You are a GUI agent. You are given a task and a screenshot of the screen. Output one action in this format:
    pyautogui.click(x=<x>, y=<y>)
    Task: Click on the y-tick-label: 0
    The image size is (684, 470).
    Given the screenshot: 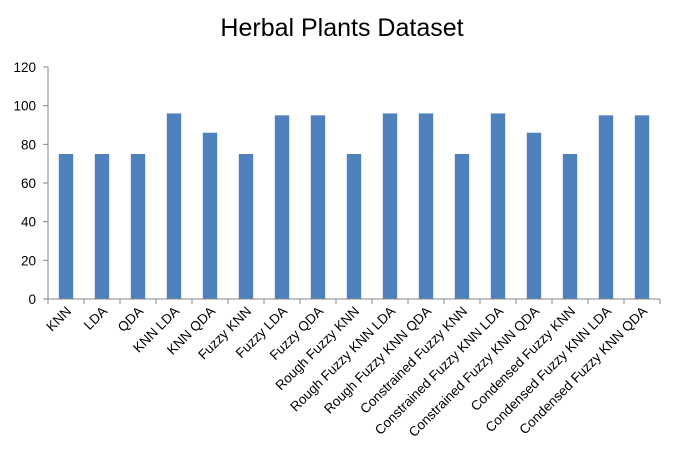 What is the action you would take?
    pyautogui.click(x=32, y=299)
    